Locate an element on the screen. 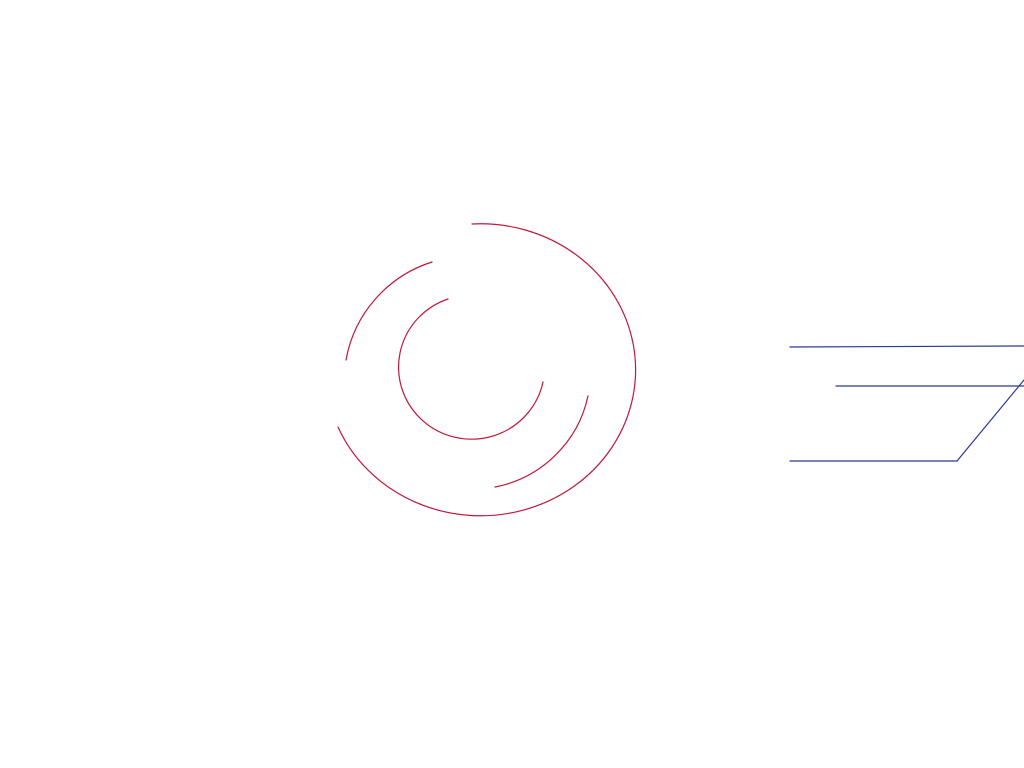 This screenshot has height=768, width=1024. middle-arc-bottom is located at coordinates (541, 441).